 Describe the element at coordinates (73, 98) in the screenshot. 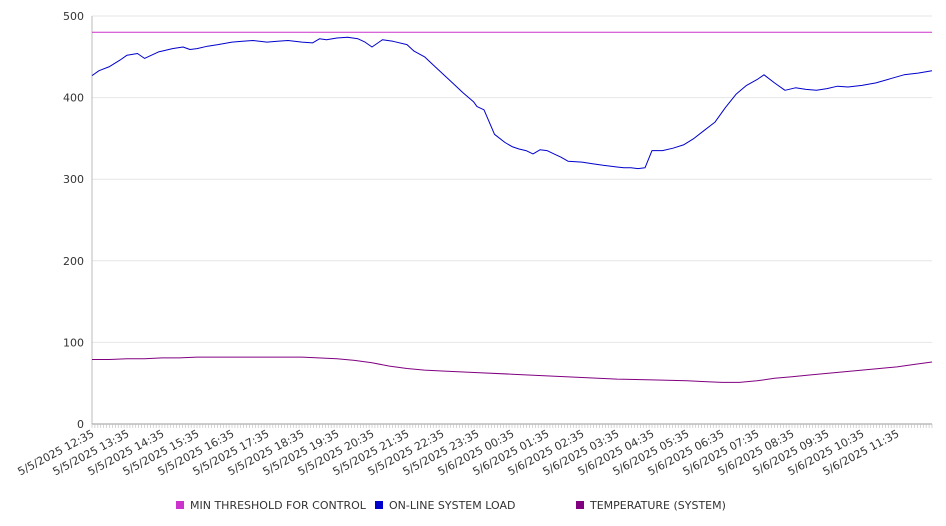

I see `y-tick-label: 400` at that location.